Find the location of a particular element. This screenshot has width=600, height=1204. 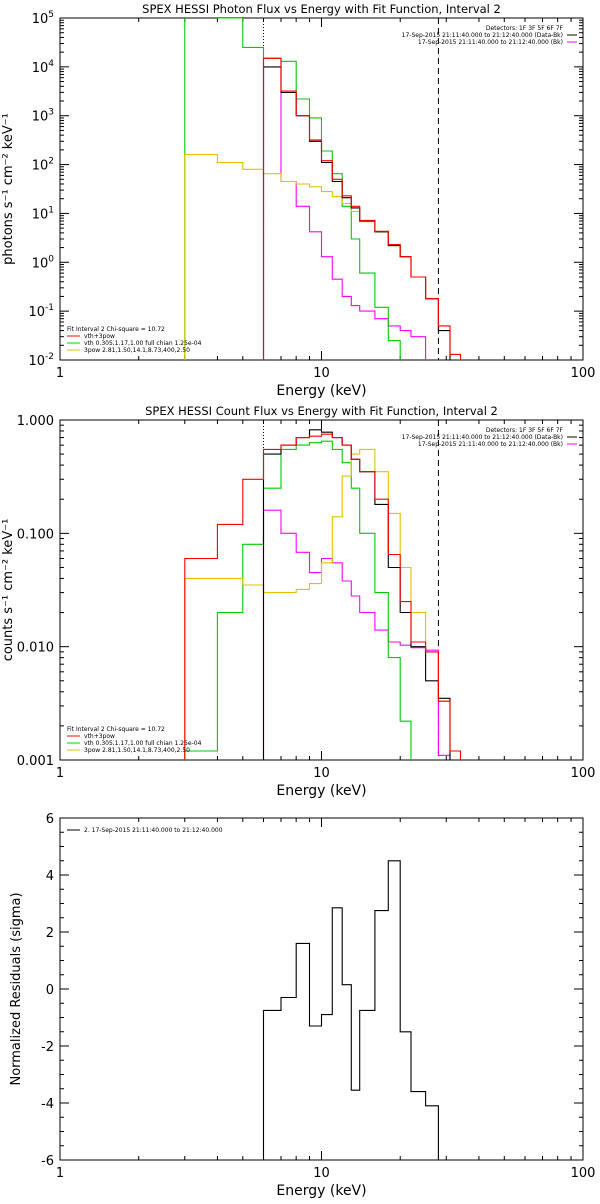

y-tick-label: 10⁰ is located at coordinates (43, 262).